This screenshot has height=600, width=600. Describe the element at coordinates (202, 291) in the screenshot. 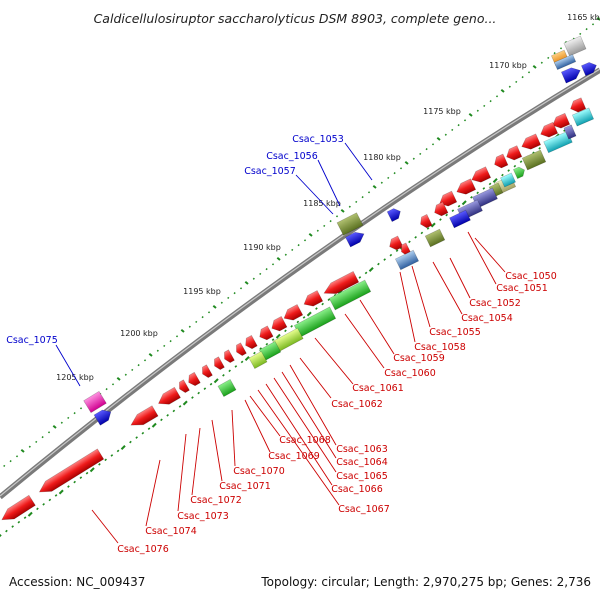

I see `scale-label: 1195 kbp` at that location.